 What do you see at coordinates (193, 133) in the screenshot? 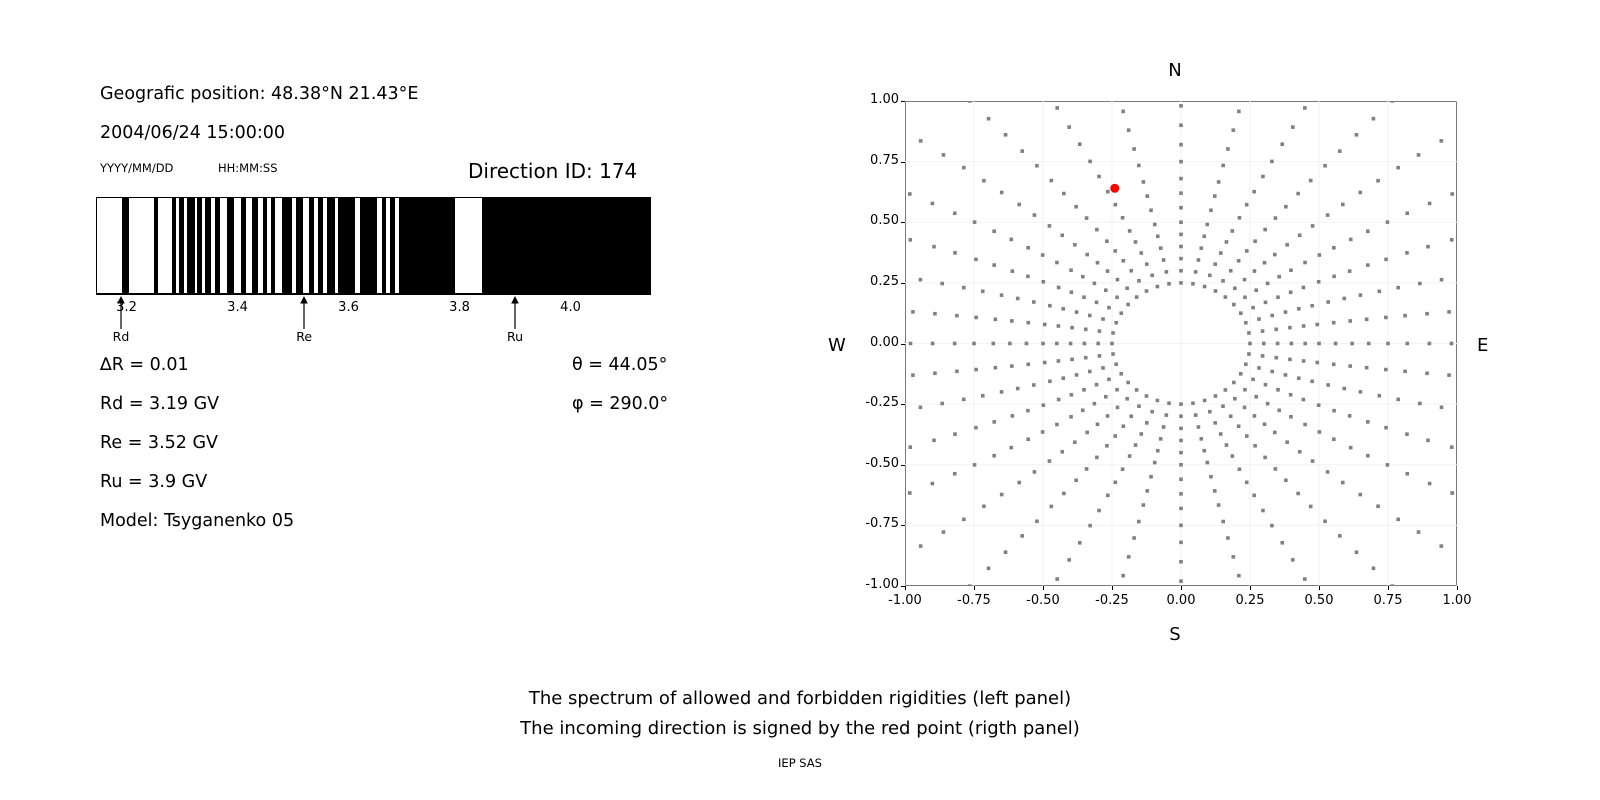
I see `datetime-label: 2004/06/24 15:00:00` at bounding box center [193, 133].